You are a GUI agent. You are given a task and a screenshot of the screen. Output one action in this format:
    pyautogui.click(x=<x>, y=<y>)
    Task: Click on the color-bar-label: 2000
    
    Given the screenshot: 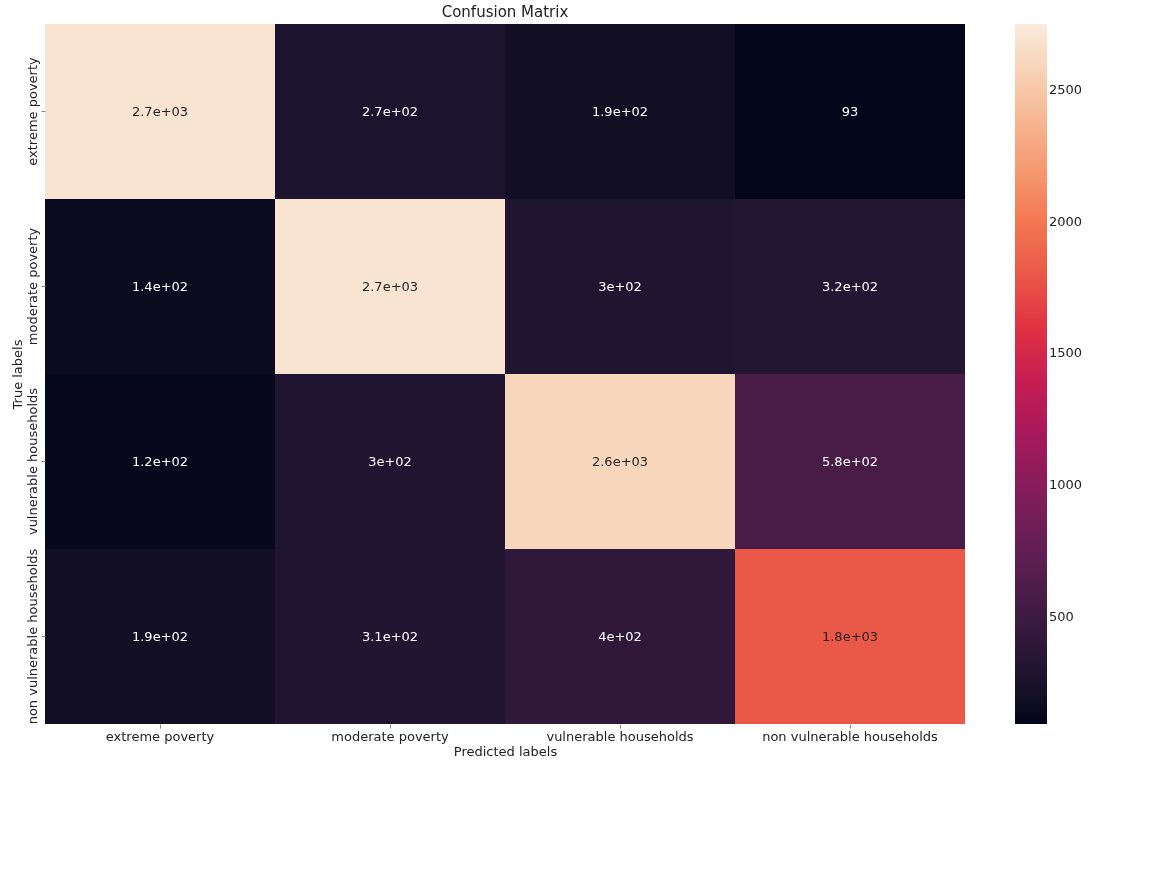 What is the action you would take?
    pyautogui.click(x=1066, y=221)
    